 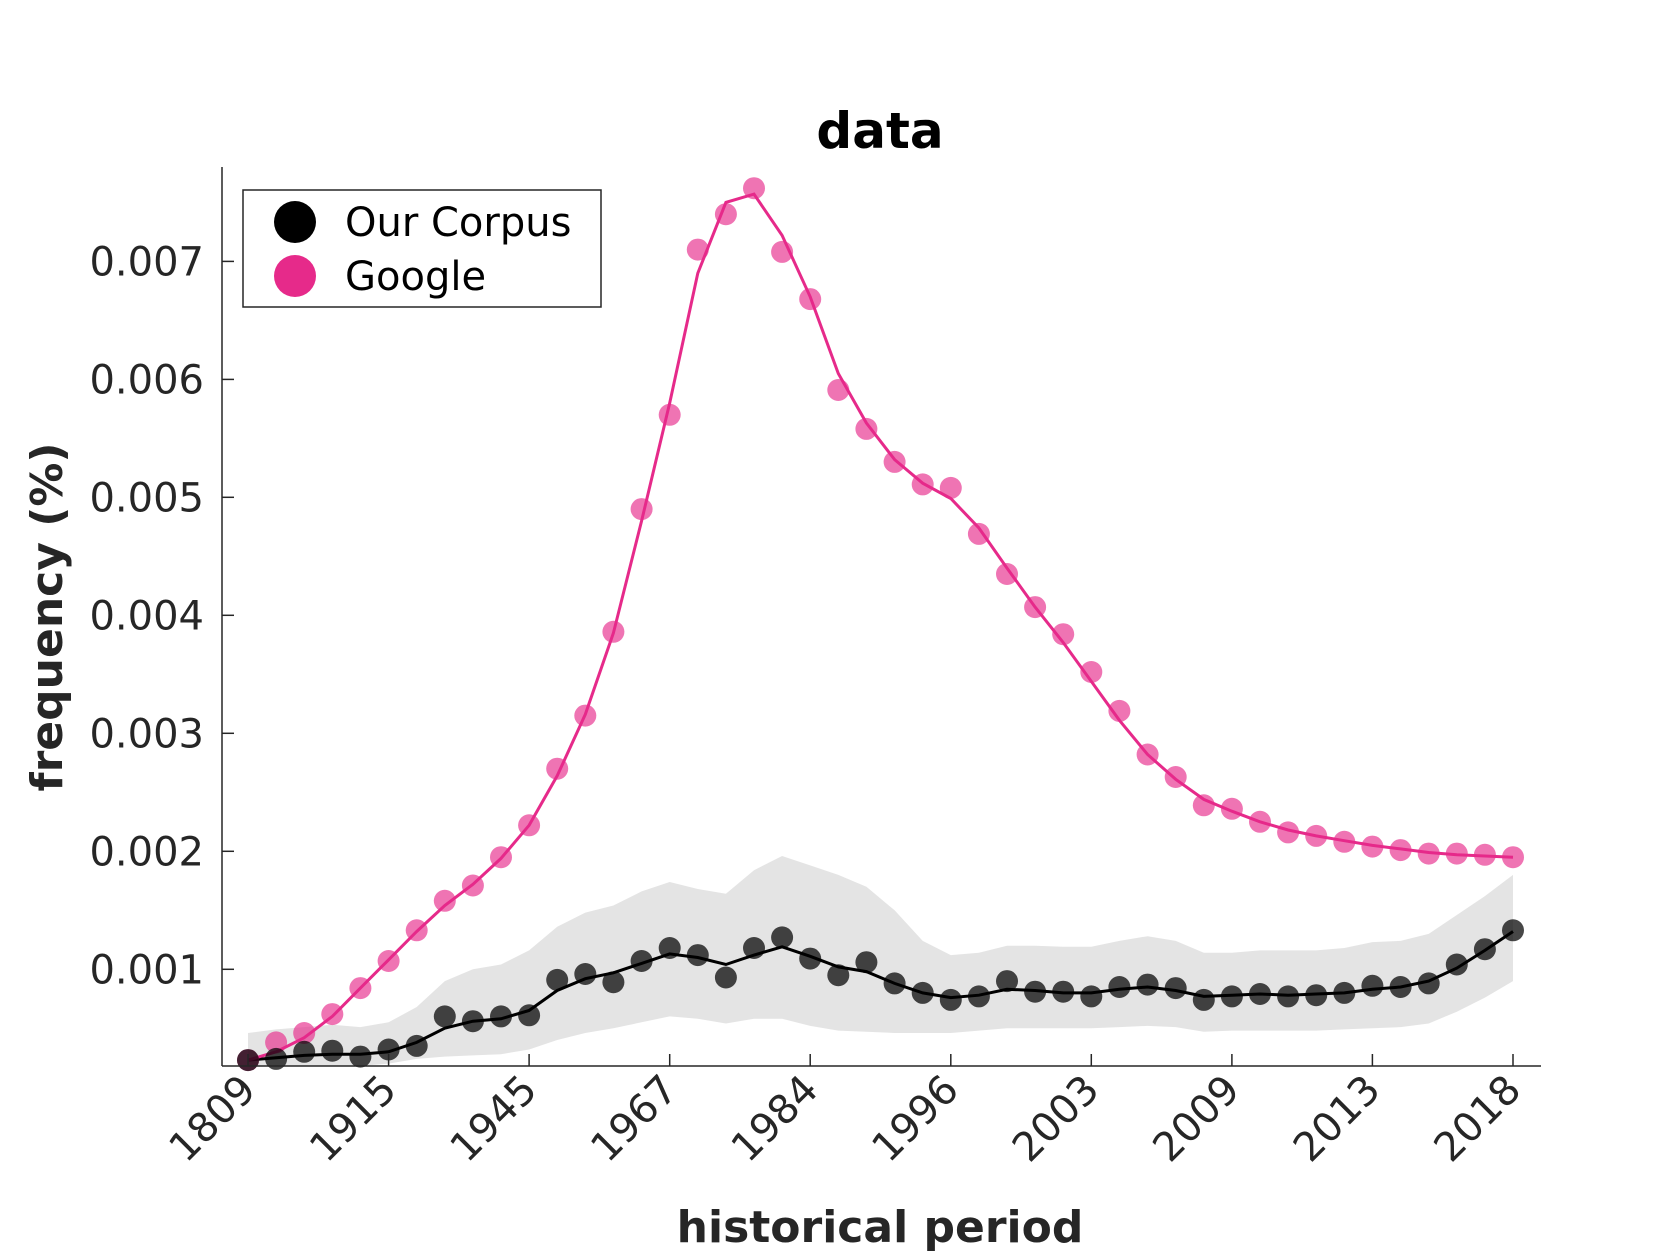 I want to click on x-tick-label: 1996, so click(x=915, y=1119).